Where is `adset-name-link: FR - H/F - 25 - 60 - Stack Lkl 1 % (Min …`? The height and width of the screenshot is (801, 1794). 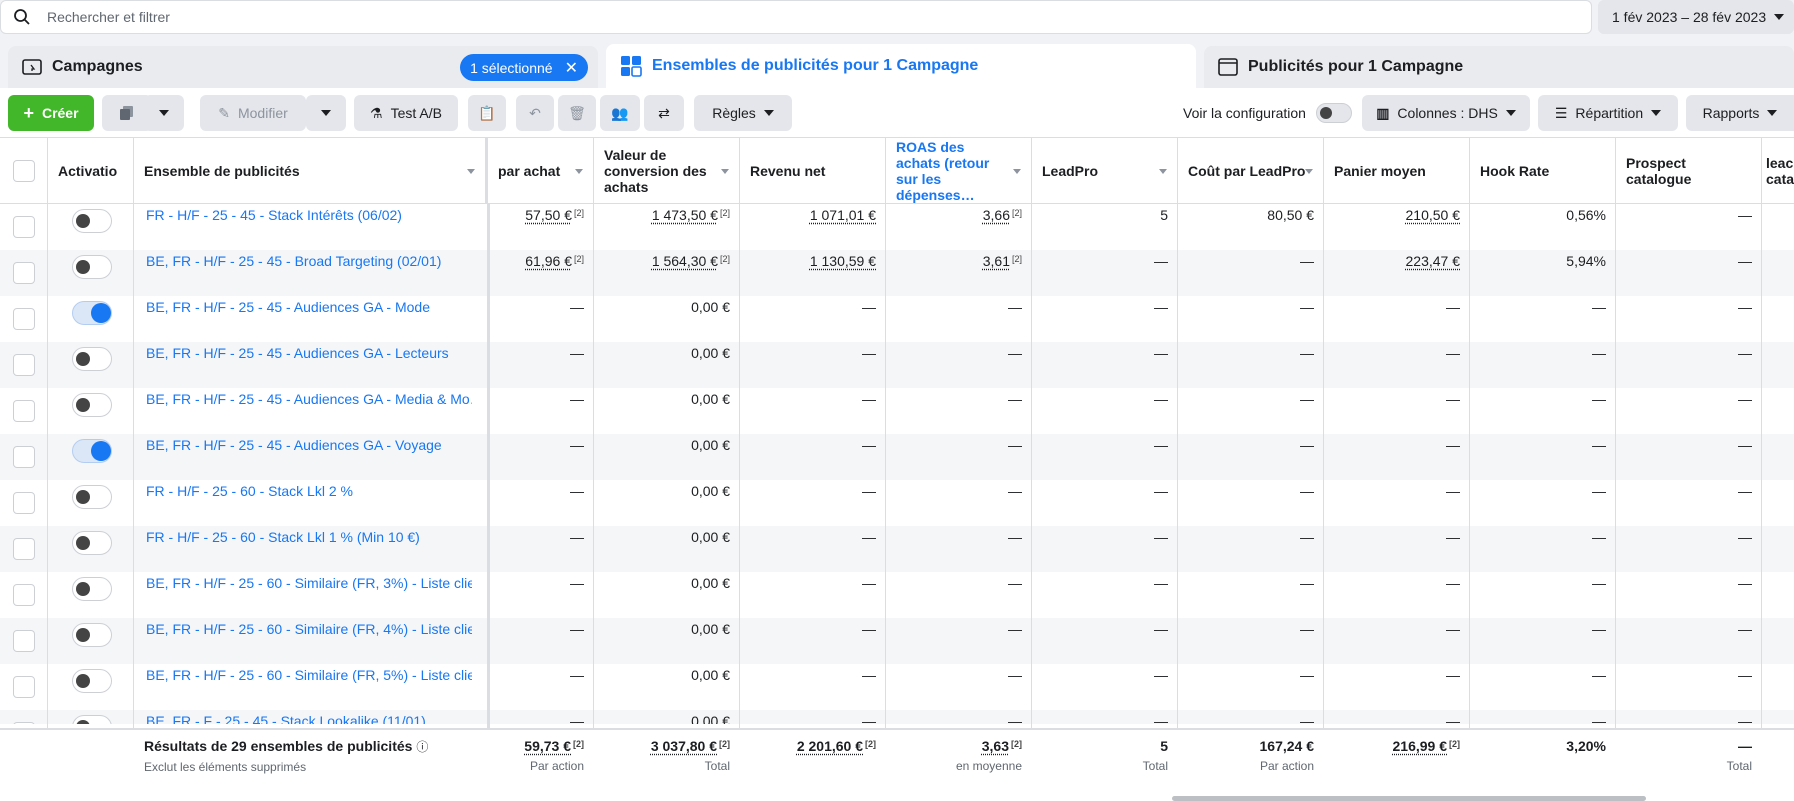
adset-name-link: FR - H/F - 25 - 60 - Stack Lkl 1 % (Min … is located at coordinates (283, 537).